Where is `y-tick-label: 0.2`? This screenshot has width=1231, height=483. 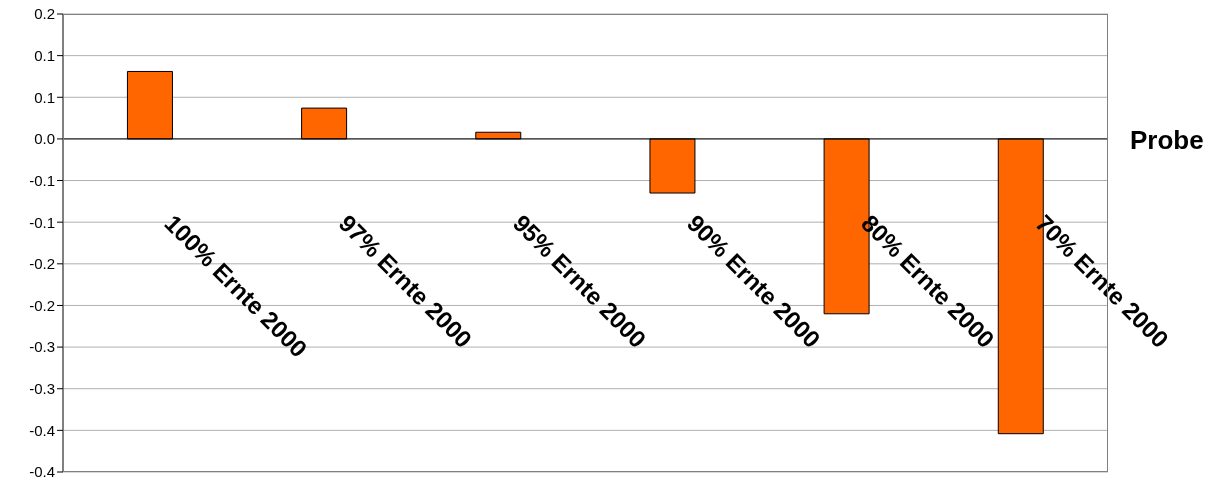 y-tick-label: 0.2 is located at coordinates (44, 14).